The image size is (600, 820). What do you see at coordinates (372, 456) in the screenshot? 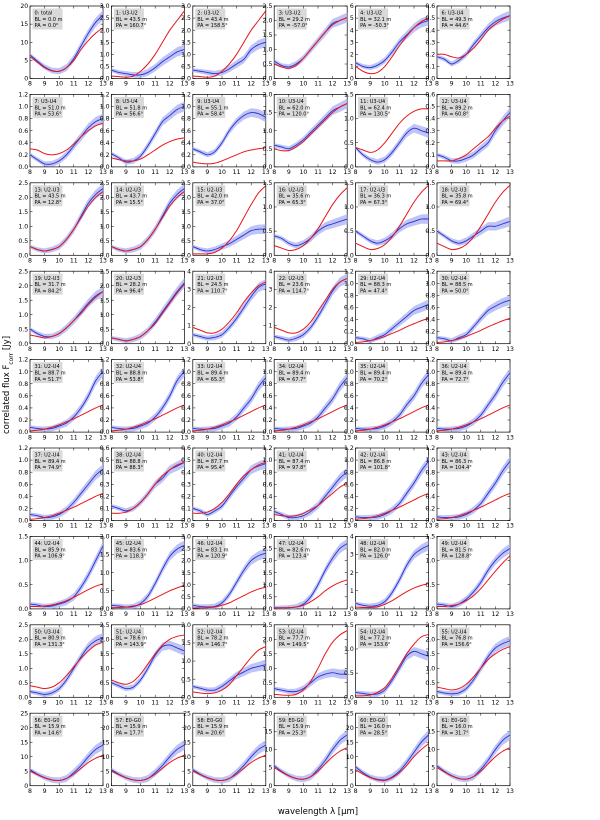
I see `panel-baseline-name: 42: U2-U4` at bounding box center [372, 456].